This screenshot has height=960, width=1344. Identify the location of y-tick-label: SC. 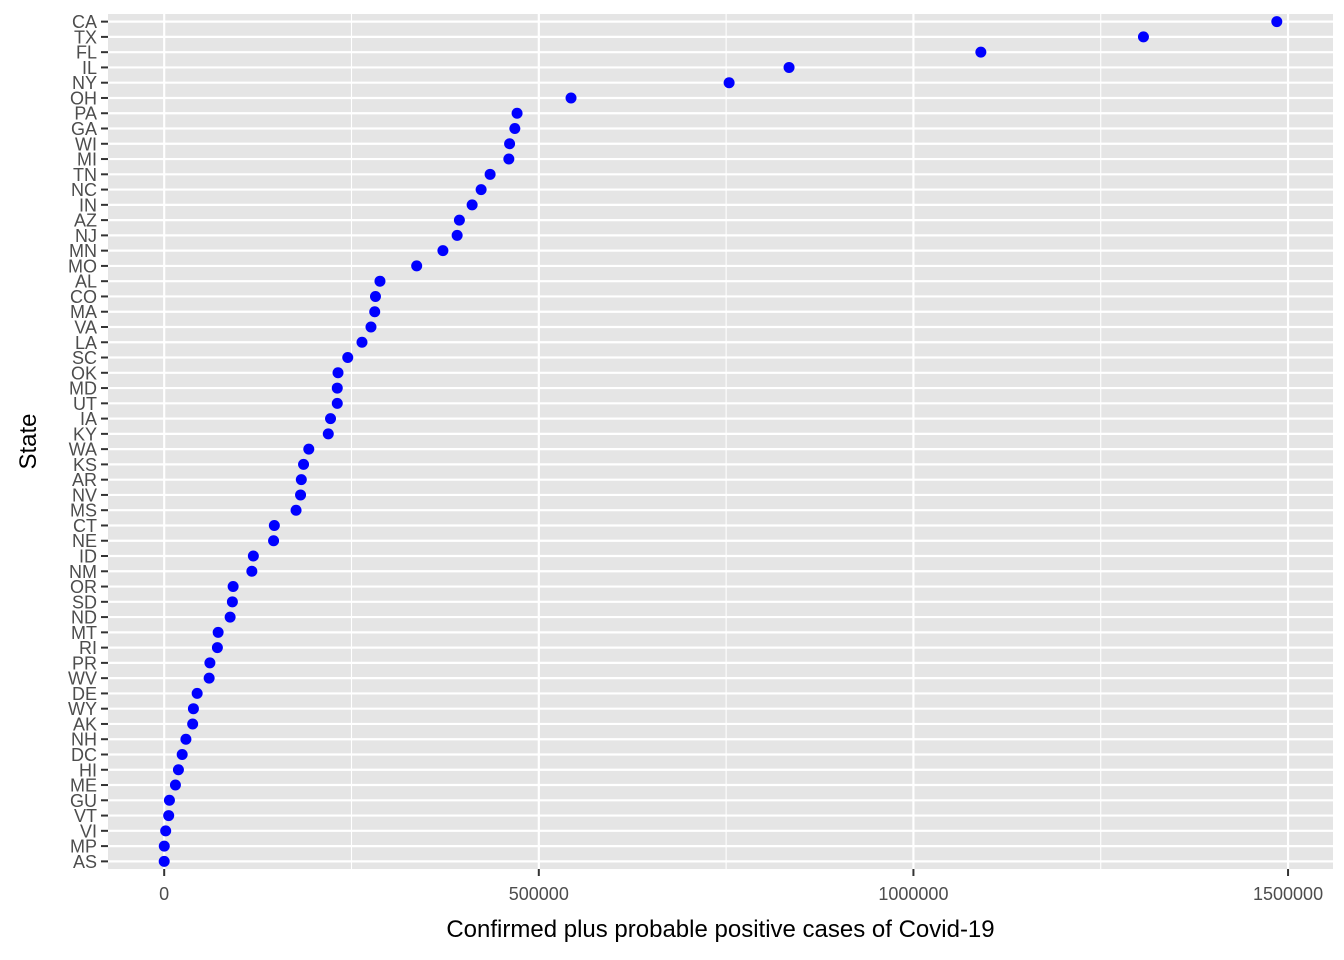
(84, 358).